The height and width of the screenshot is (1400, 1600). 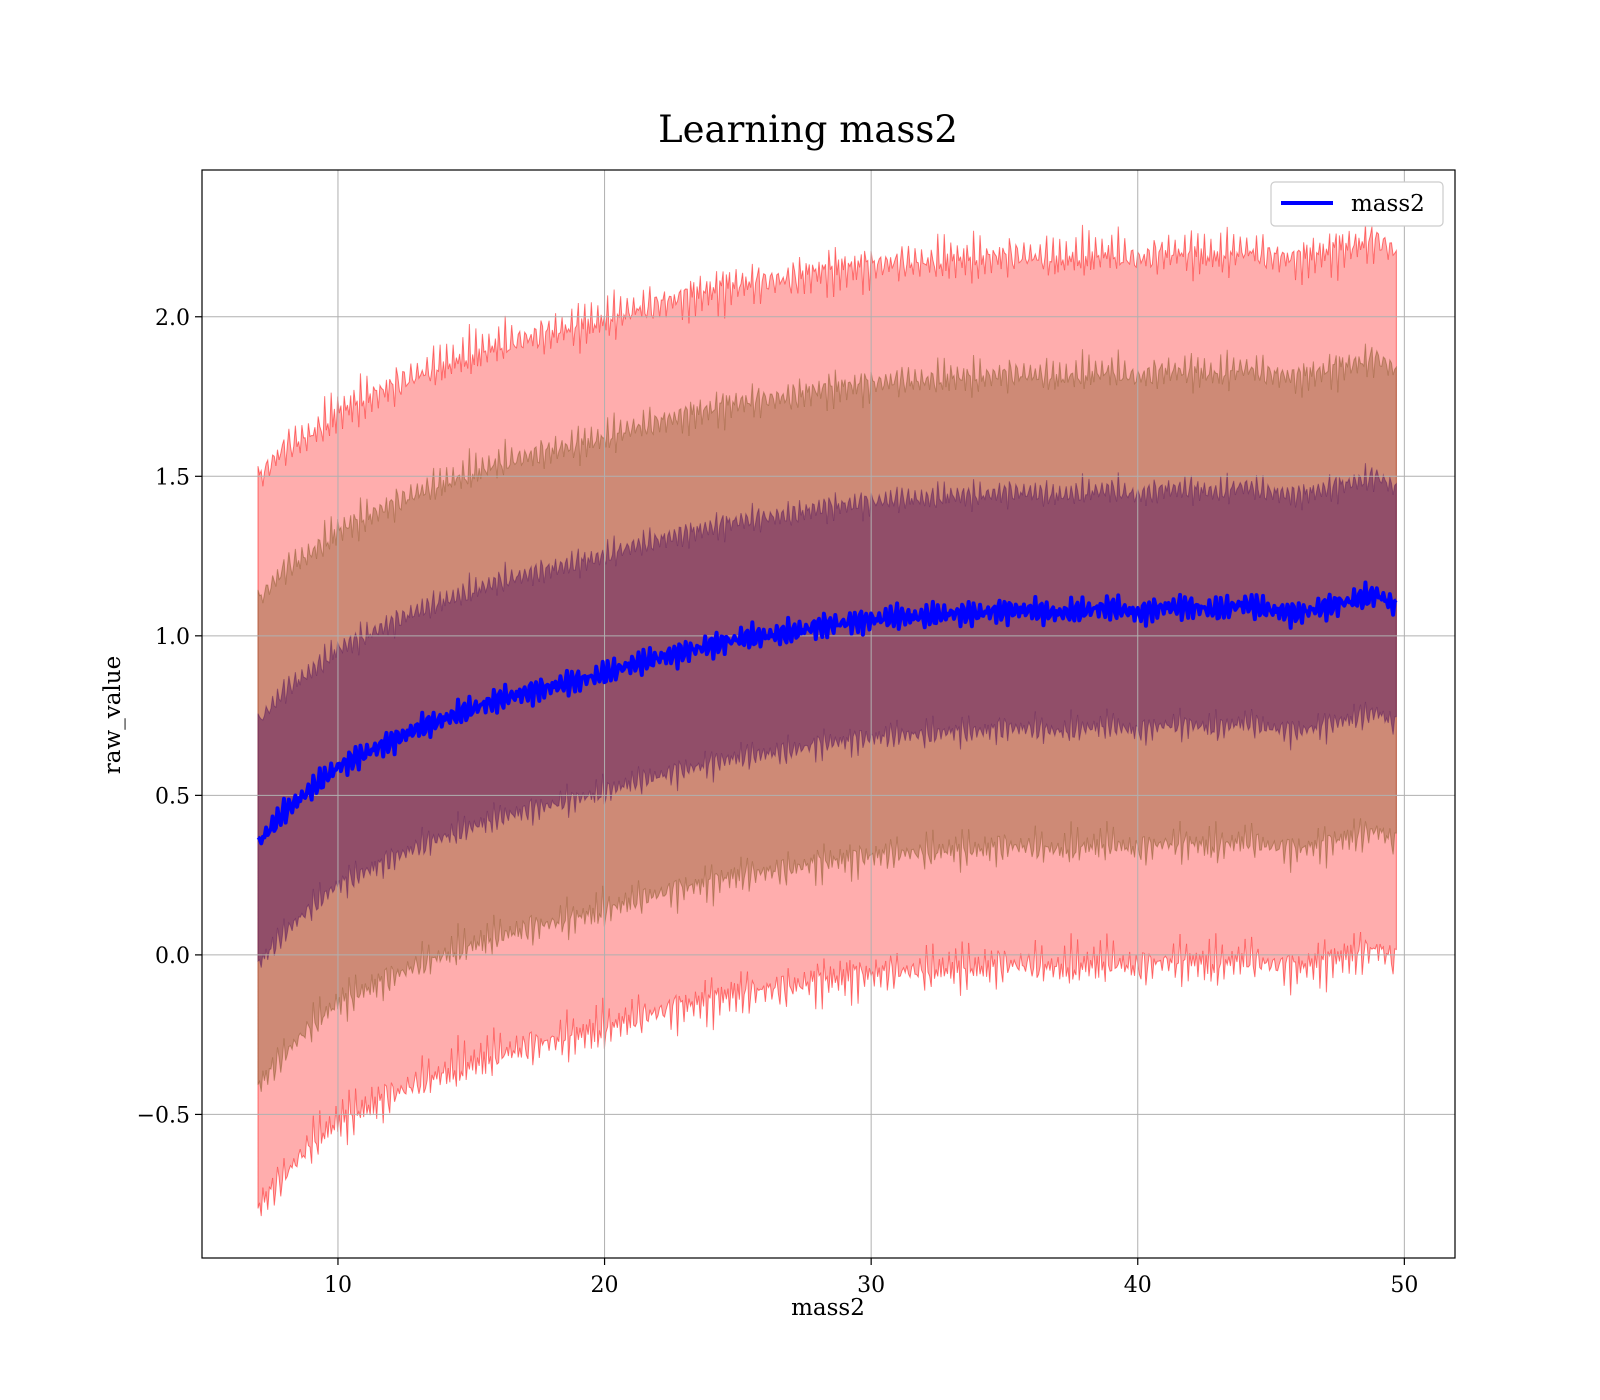 I want to click on mean-line-group, so click(x=827, y=713).